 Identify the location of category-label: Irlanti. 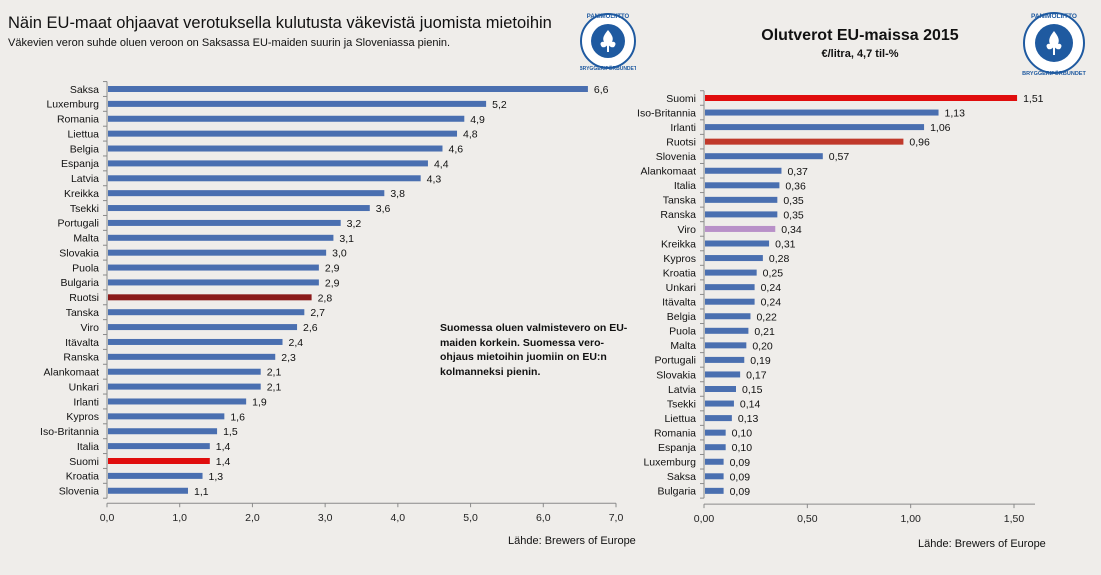
(86, 402).